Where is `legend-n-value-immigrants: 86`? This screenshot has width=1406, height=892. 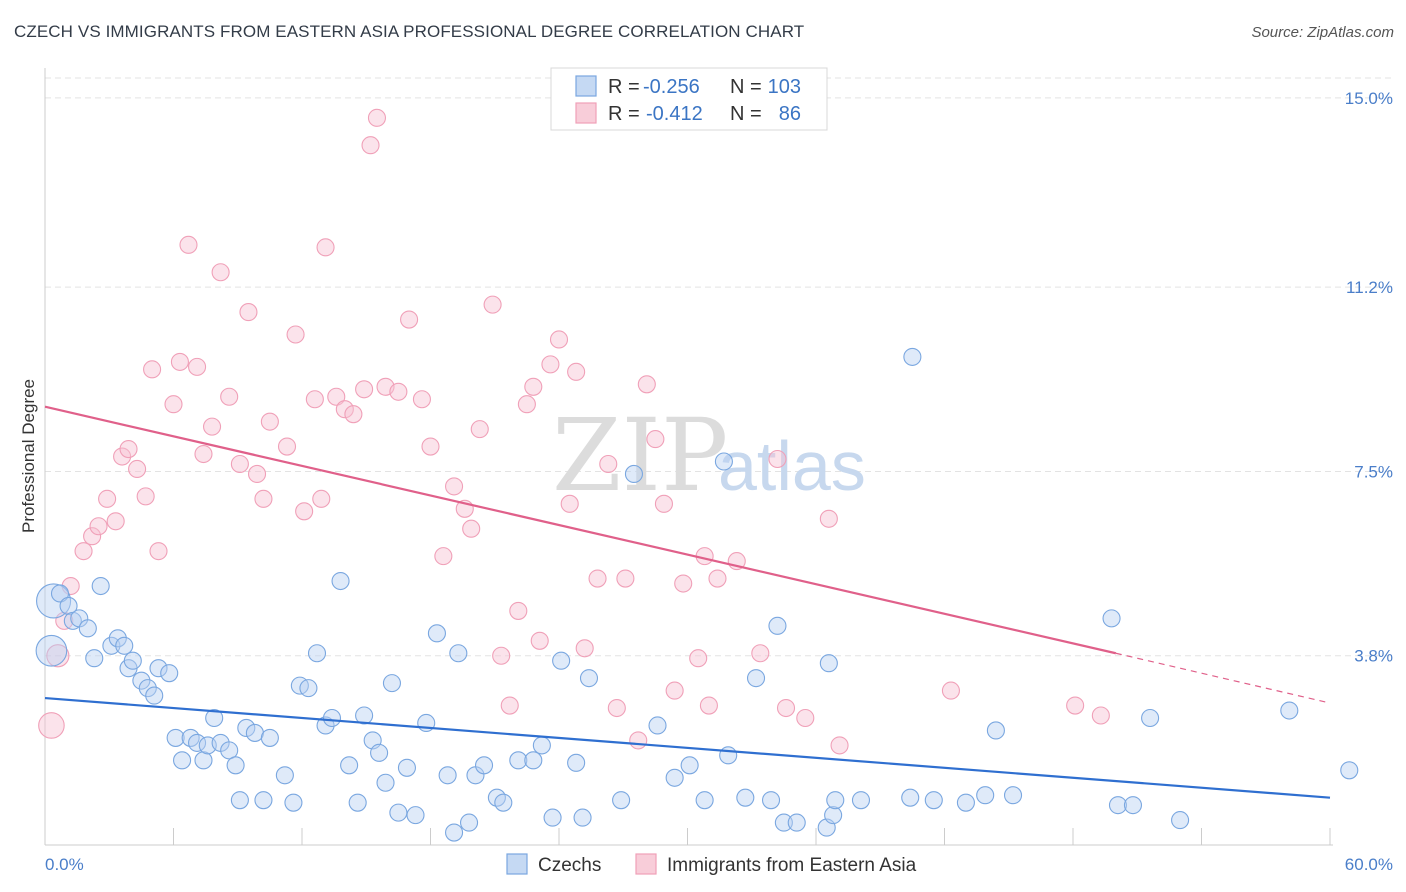
legend-n-value-immigrants: 86 is located at coordinates (790, 114).